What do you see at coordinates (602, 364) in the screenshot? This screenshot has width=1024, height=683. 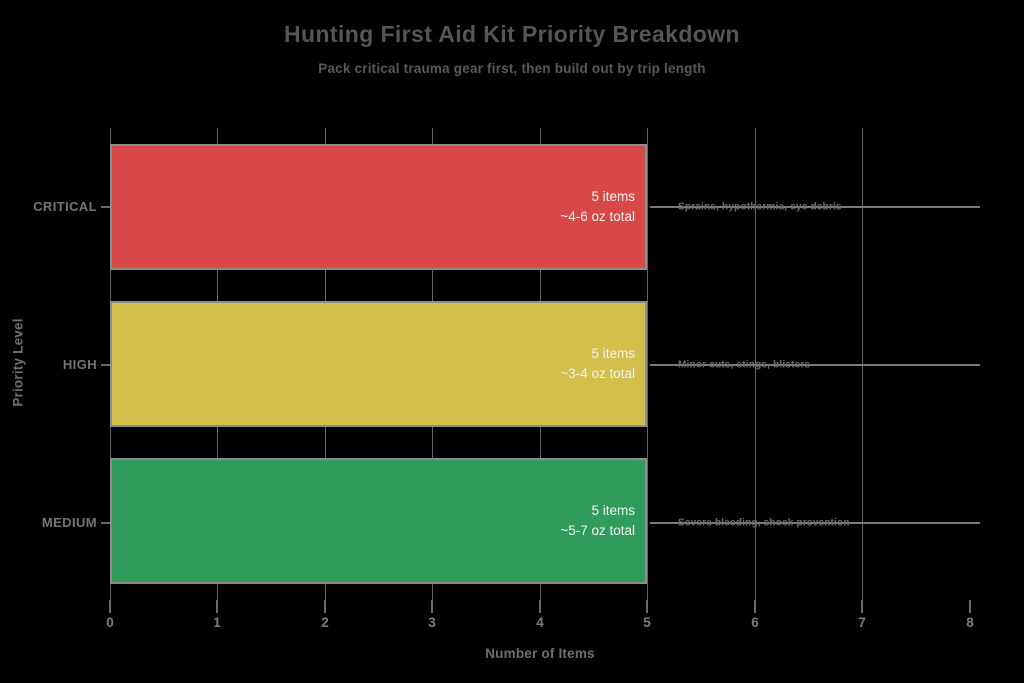 I see `bar-label-high: 5 items ~3-4 oz total` at bounding box center [602, 364].